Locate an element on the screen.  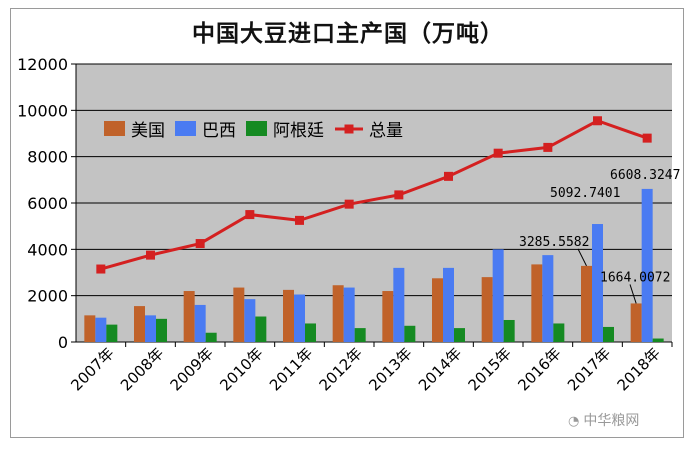
y-tick-label: 4000 is located at coordinates (47, 249).